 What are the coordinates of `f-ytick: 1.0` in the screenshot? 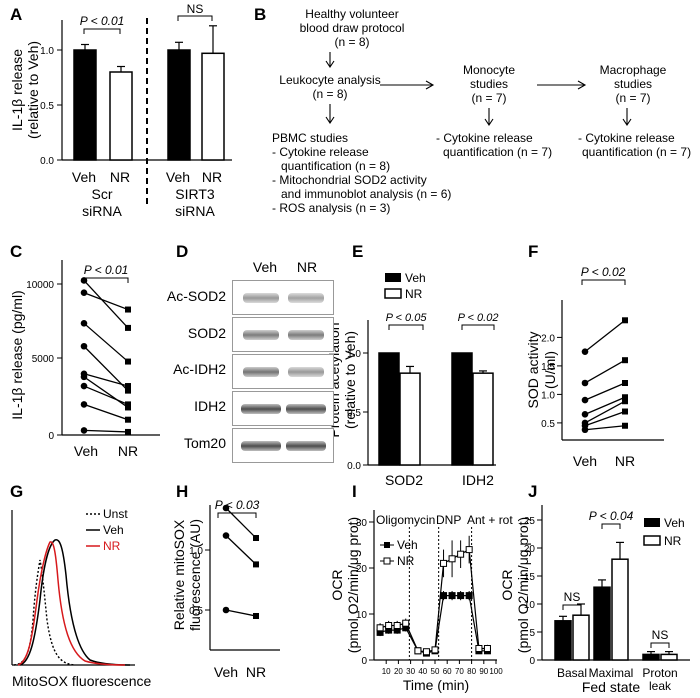 It's located at (548, 395).